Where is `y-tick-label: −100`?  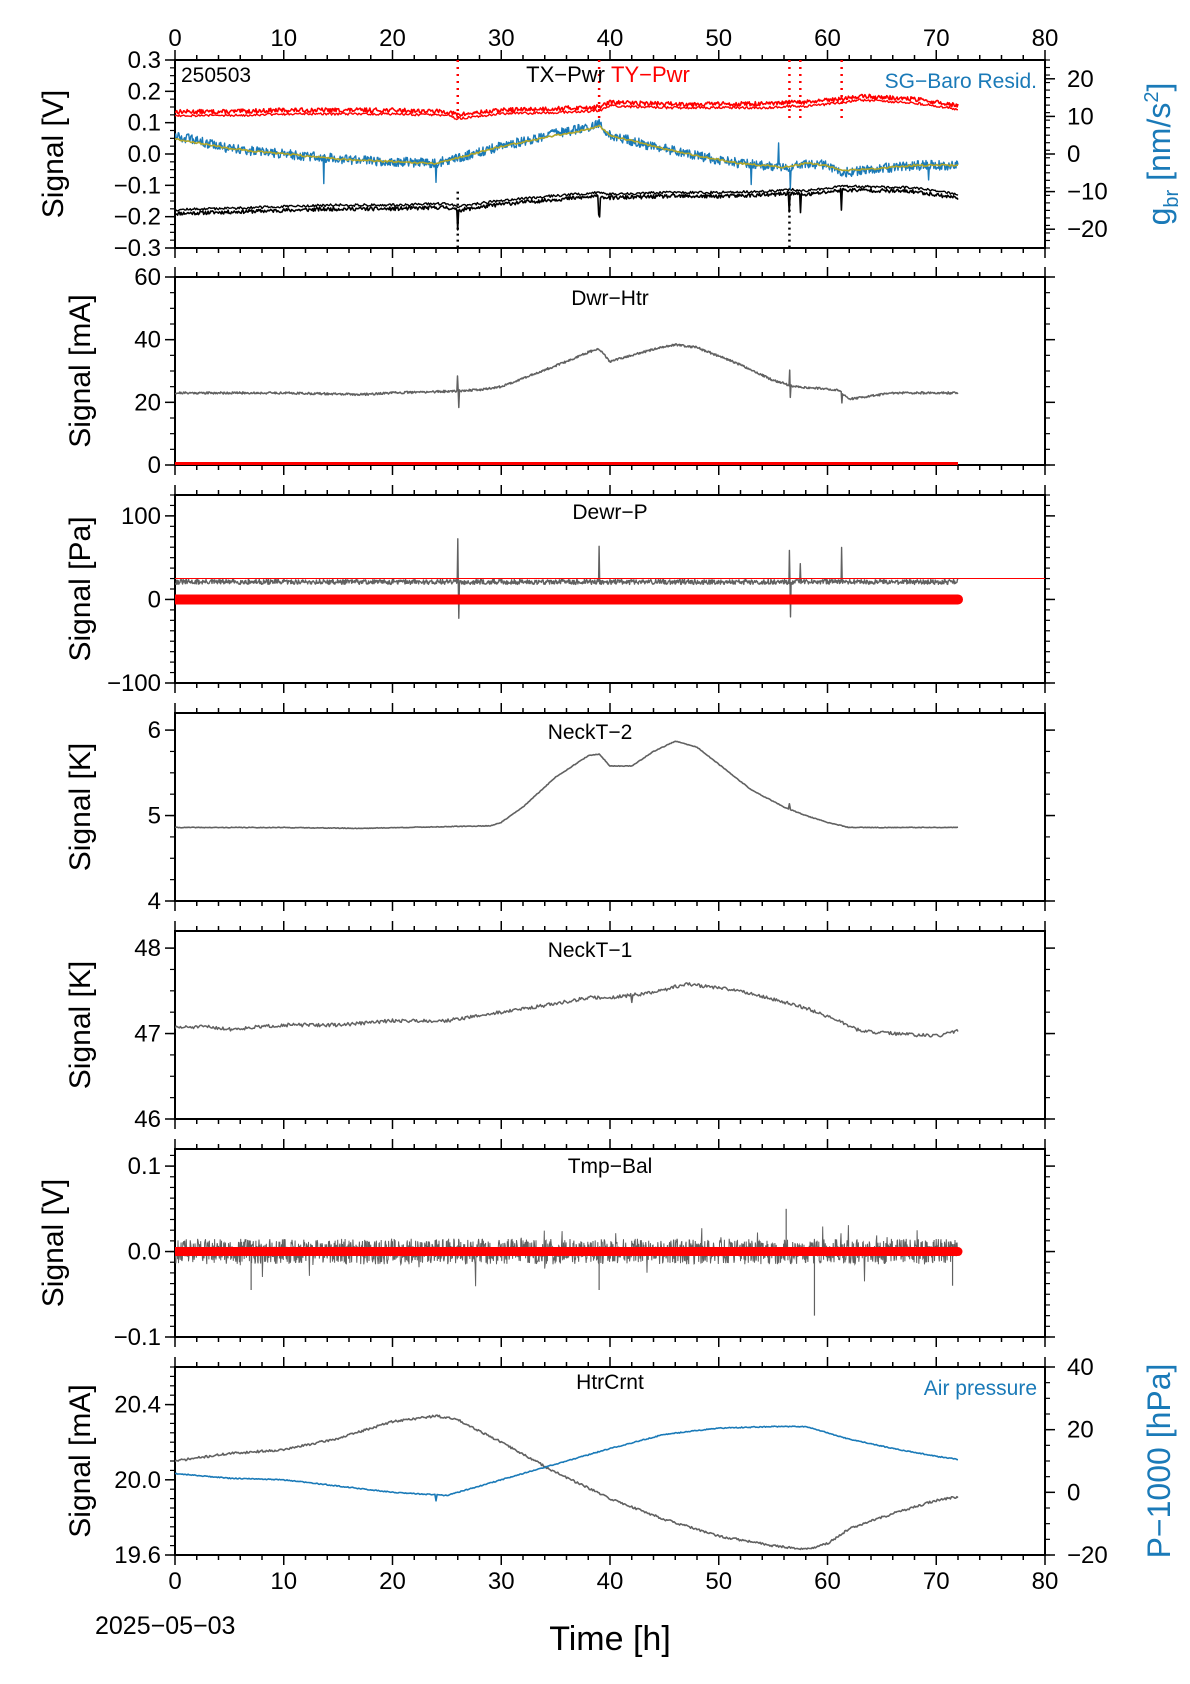 y-tick-label: −100 is located at coordinates (134, 683).